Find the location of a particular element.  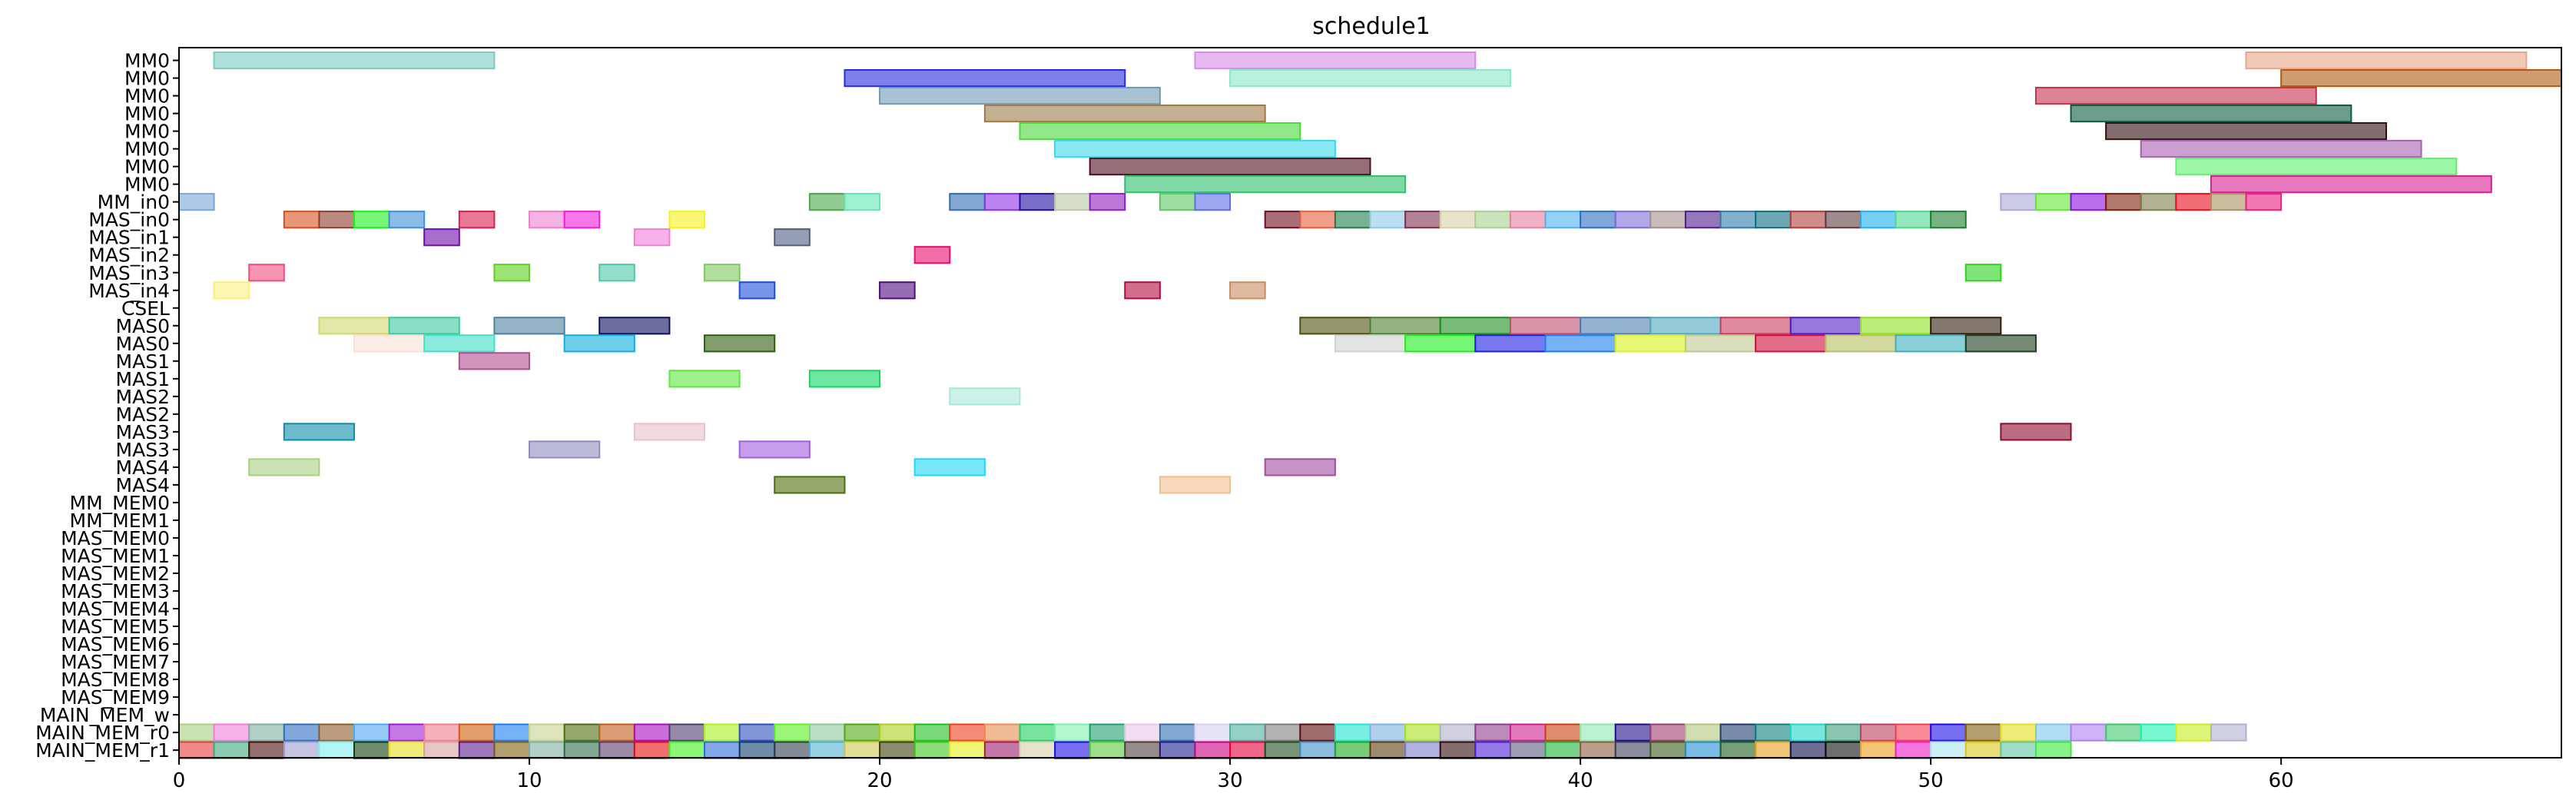

y-tick-label: CSEL is located at coordinates (145, 308).